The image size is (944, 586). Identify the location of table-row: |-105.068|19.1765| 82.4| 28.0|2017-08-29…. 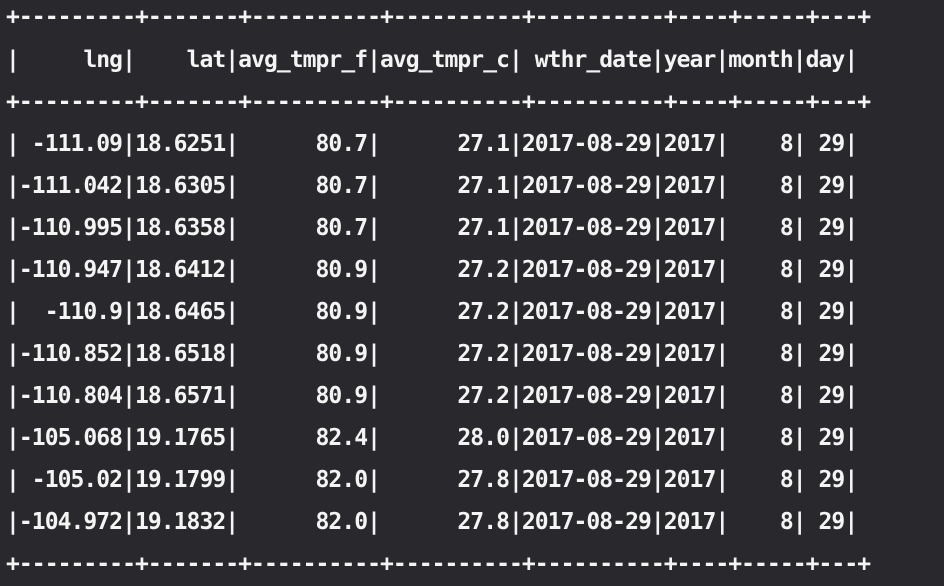
(432, 438).